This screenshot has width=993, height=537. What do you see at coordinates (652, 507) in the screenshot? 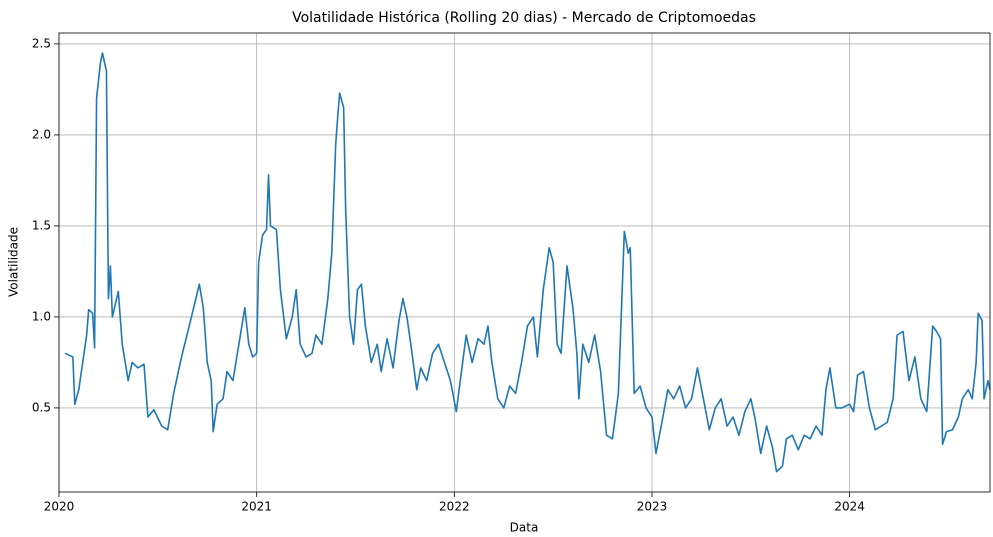
I see `x-tick-label: 2023` at bounding box center [652, 507].